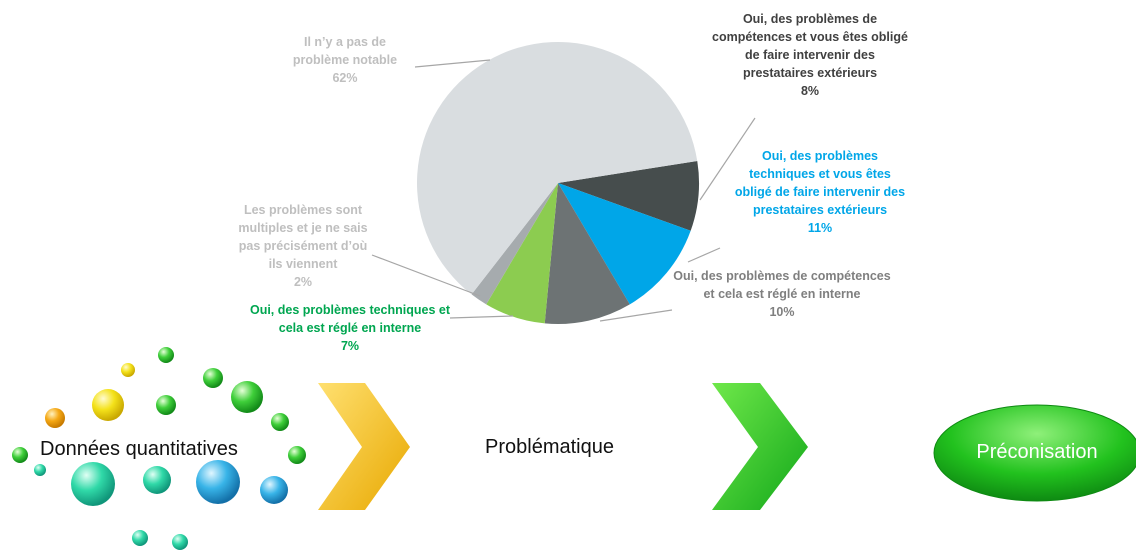 The image size is (1136, 552). What do you see at coordinates (549, 447) in the screenshot?
I see `flow-step: Problématique` at bounding box center [549, 447].